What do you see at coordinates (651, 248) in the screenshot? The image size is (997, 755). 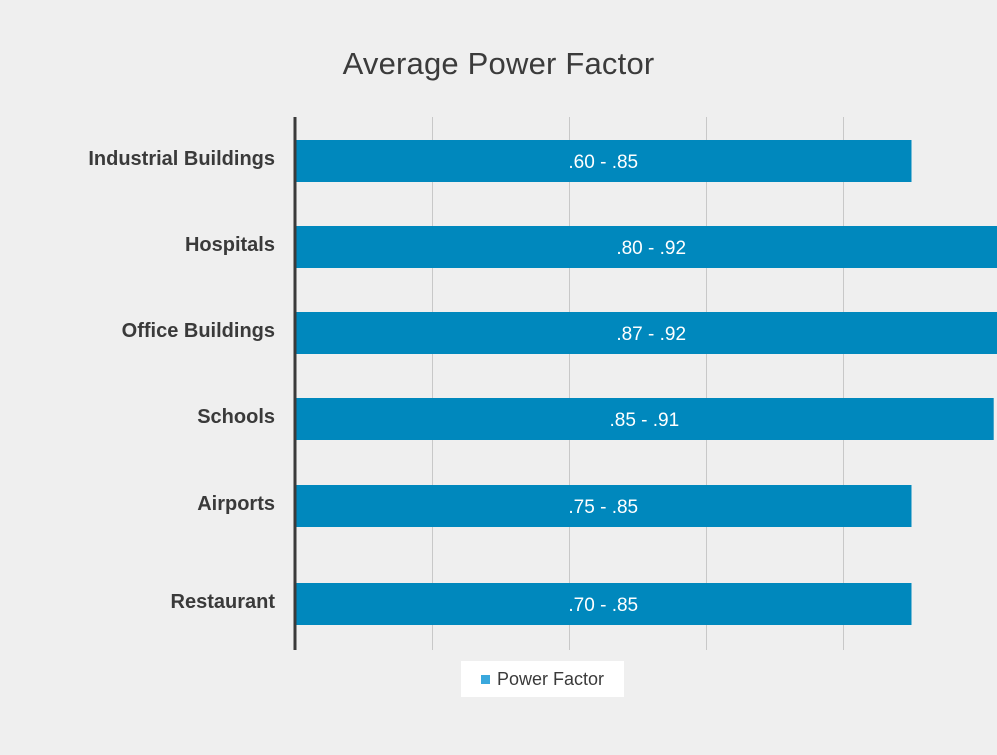 I see `bar-value-label: .80 - .92` at bounding box center [651, 248].